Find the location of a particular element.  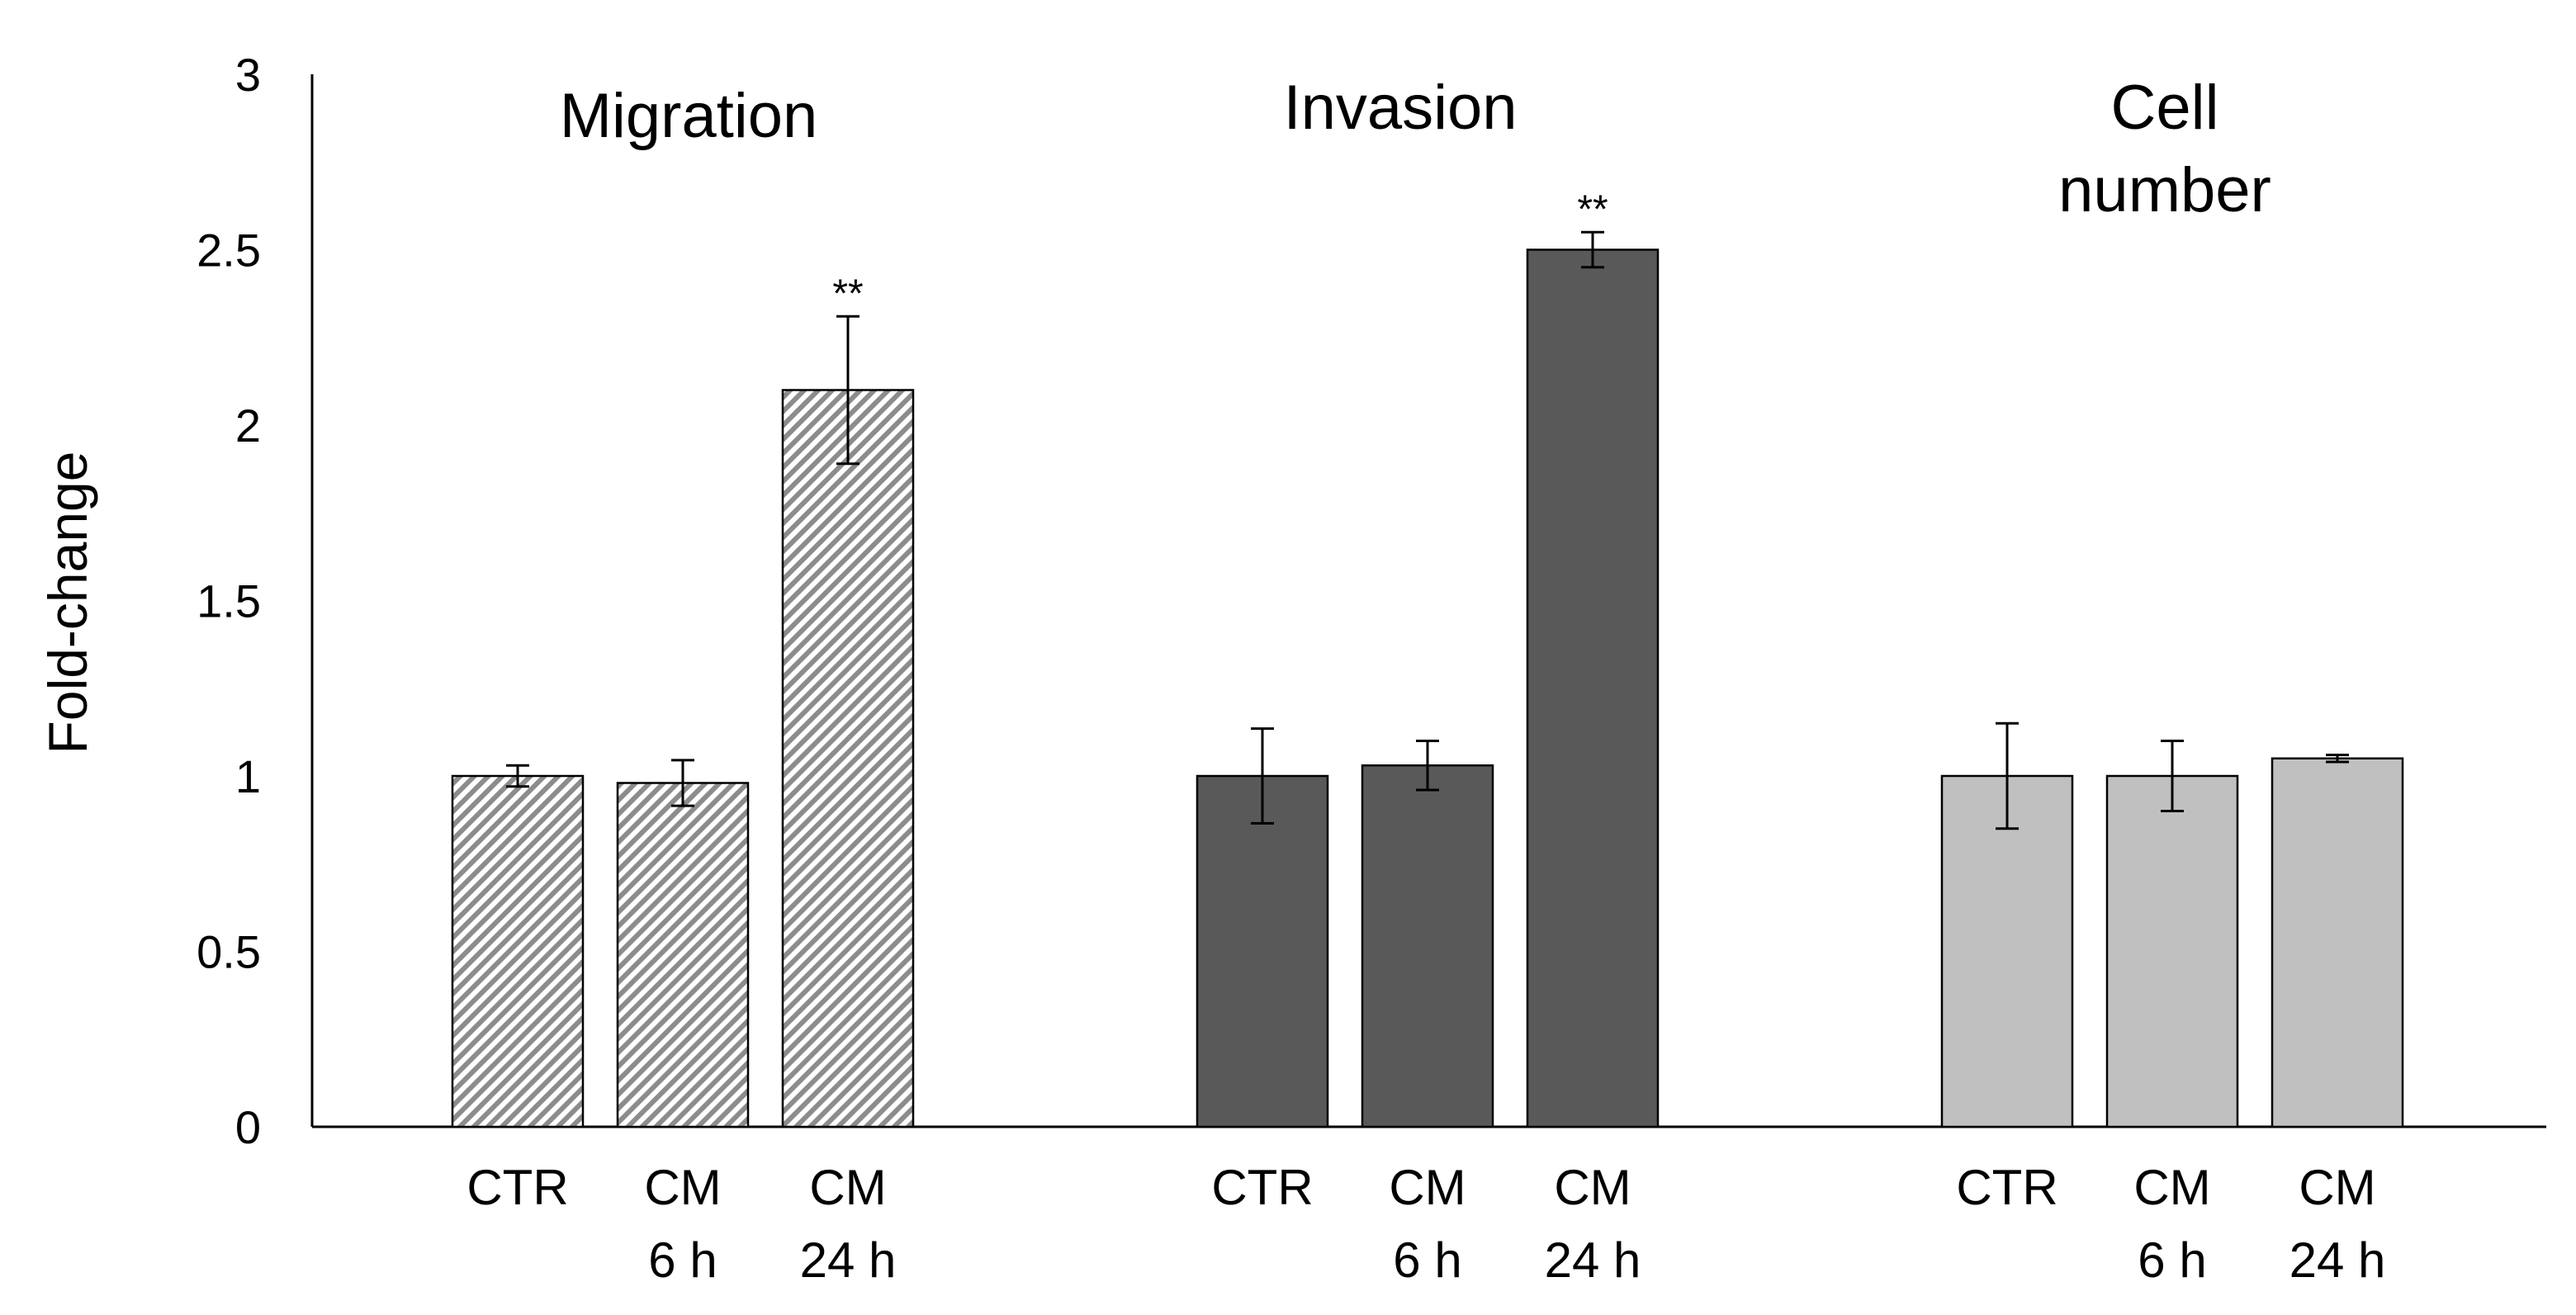

y-tick-label: 0.5 is located at coordinates (229, 952).